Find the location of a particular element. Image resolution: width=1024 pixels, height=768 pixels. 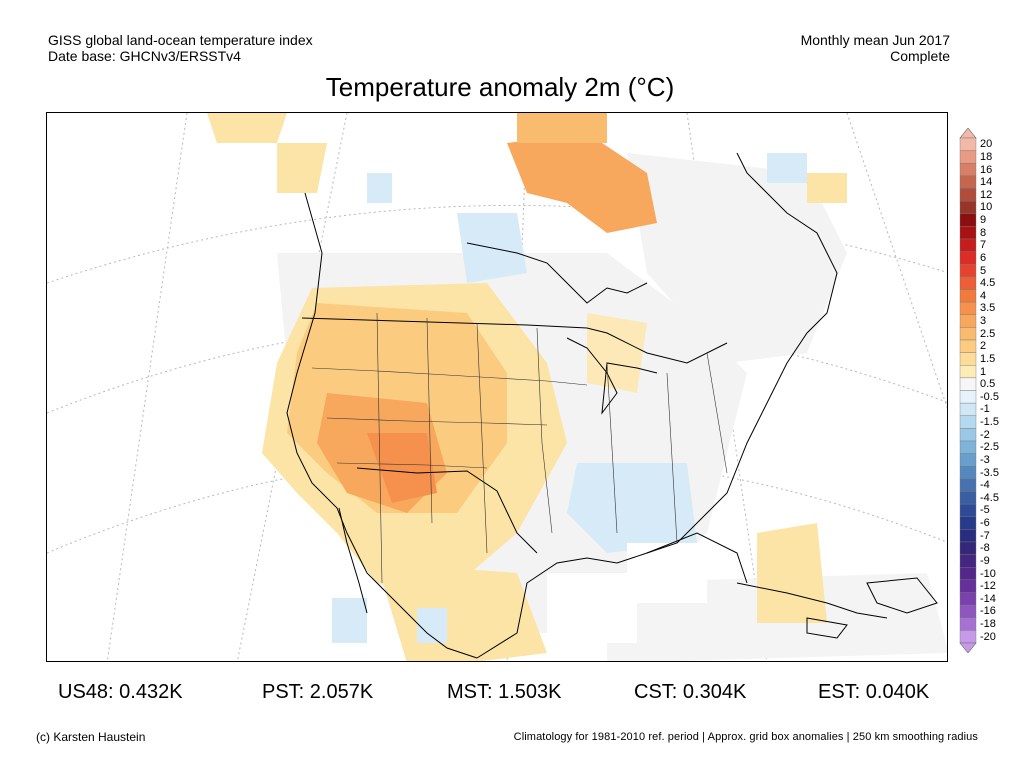

legend-label: -1.5 is located at coordinates (989, 422).